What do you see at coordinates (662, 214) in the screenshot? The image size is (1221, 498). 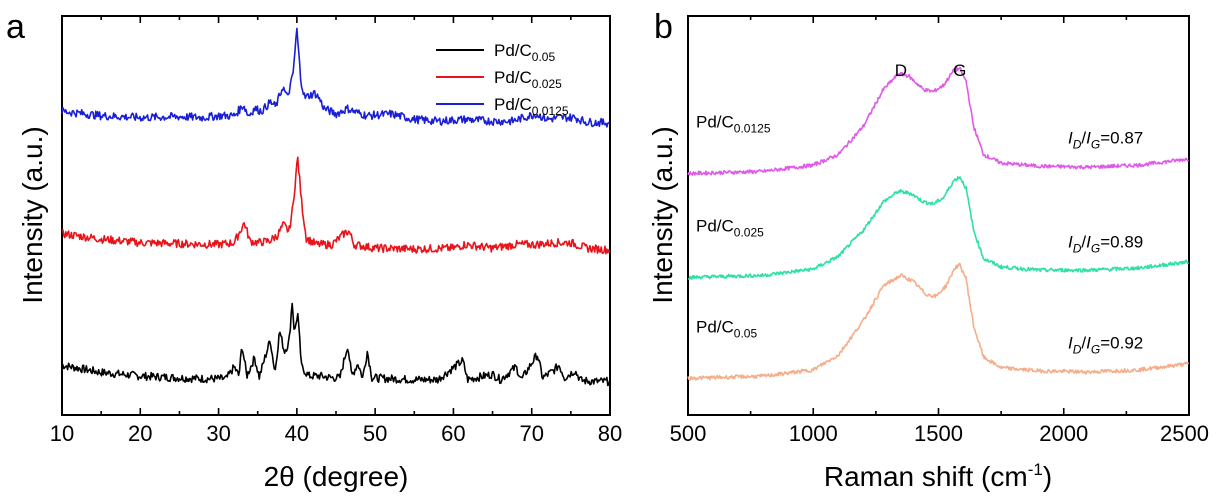 I see `panel-b-y-axis-title: Intensity (a.u.)` at bounding box center [662, 214].